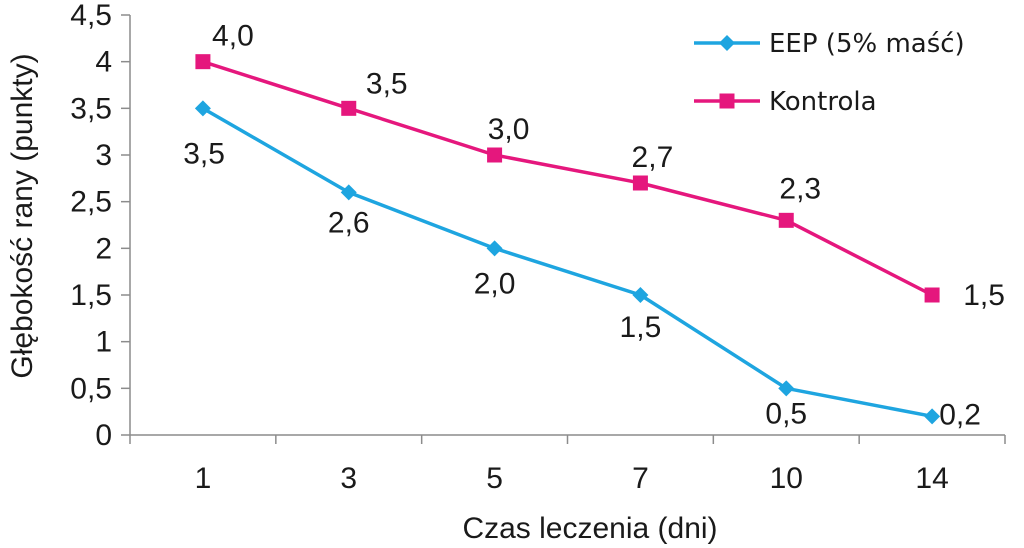  I want to click on y-tick-label: 1,5, so click(91, 295).